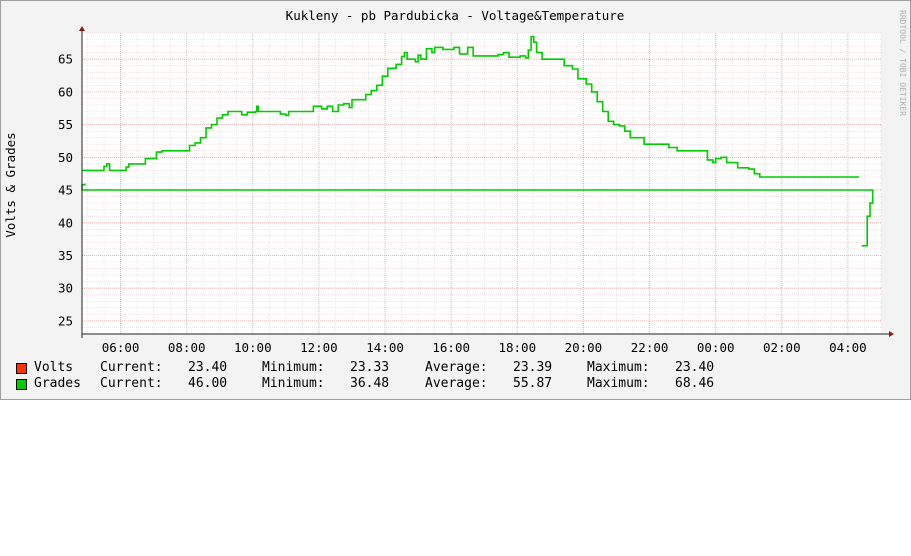 Image resolution: width=911 pixels, height=556 pixels. What do you see at coordinates (370, 383) in the screenshot?
I see `legend-minimum-value: 36.48` at bounding box center [370, 383].